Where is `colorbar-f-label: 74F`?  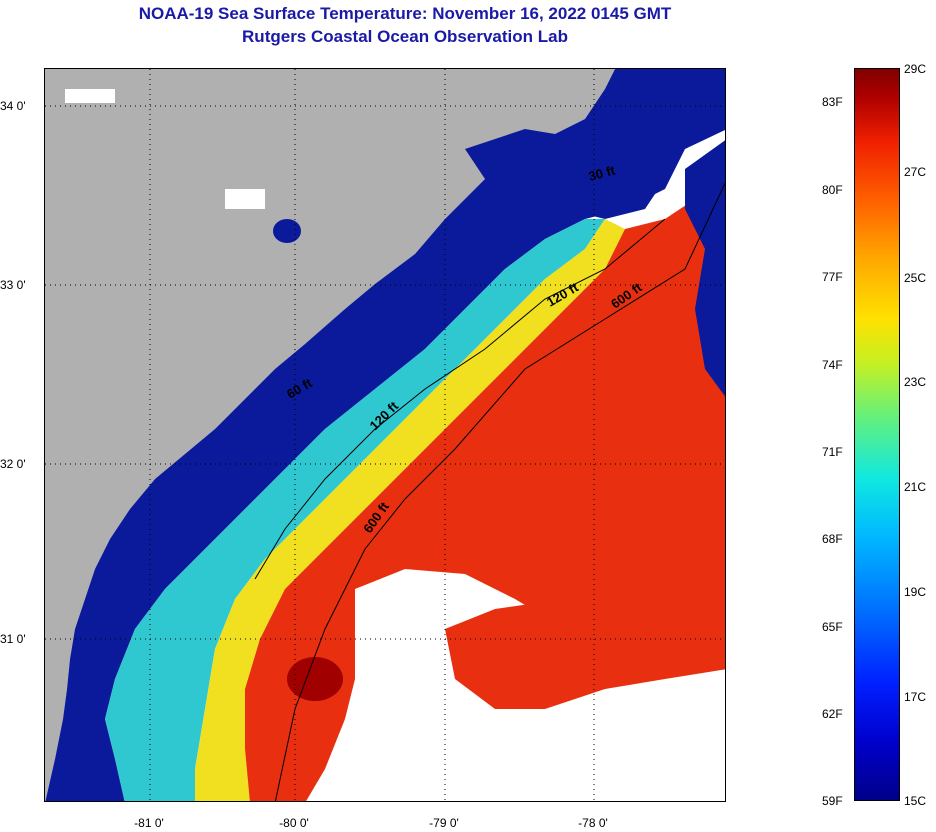
colorbar-f-label: 74F is located at coordinates (832, 365).